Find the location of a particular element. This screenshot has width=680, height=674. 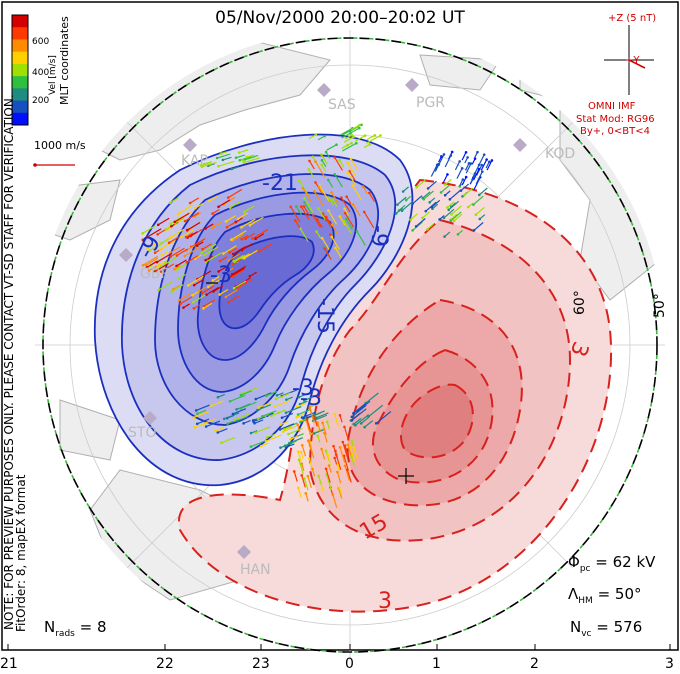

n-vc-value: = 576 is located at coordinates (619, 627).